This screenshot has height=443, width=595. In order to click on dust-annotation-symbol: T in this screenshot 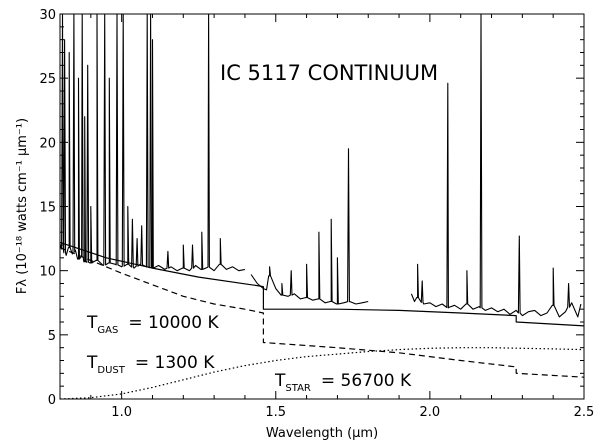, I will do `click(92, 363)`.